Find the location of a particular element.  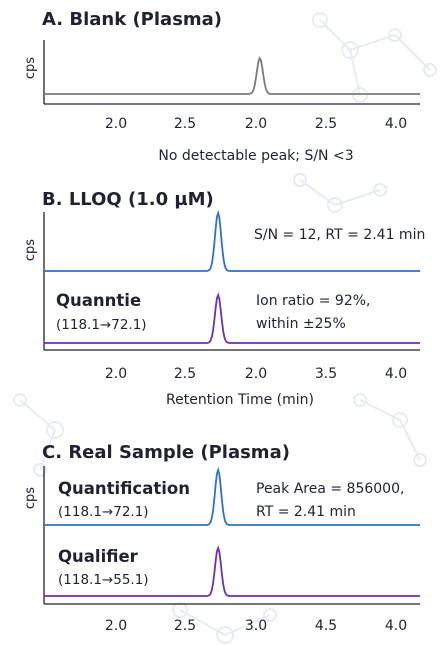

x-tick-label: 3.0 is located at coordinates (256, 626).